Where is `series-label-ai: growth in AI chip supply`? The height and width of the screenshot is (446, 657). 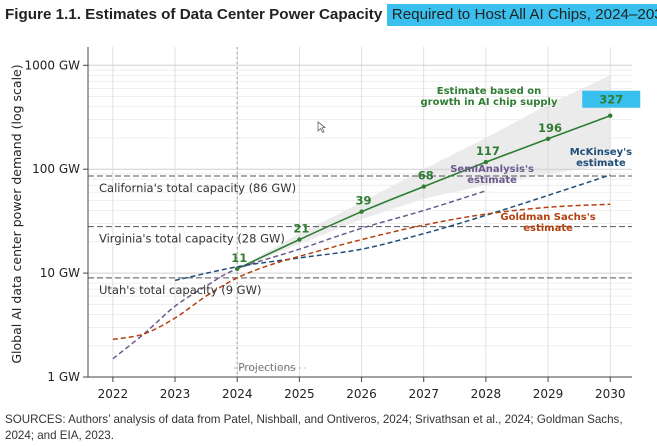
series-label-ai: growth in AI chip supply is located at coordinates (489, 102).